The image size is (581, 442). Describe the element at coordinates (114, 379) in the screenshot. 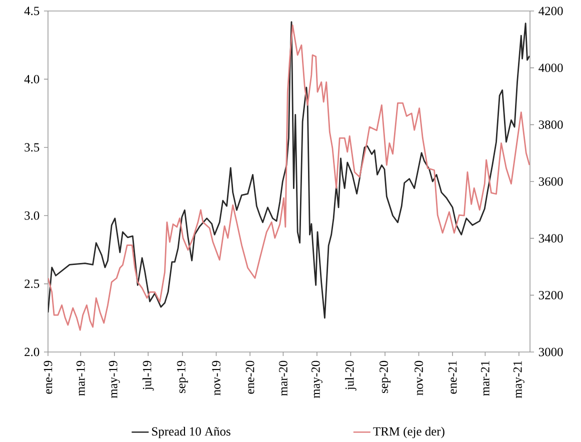

I see `x-tick-label: may-19` at that location.